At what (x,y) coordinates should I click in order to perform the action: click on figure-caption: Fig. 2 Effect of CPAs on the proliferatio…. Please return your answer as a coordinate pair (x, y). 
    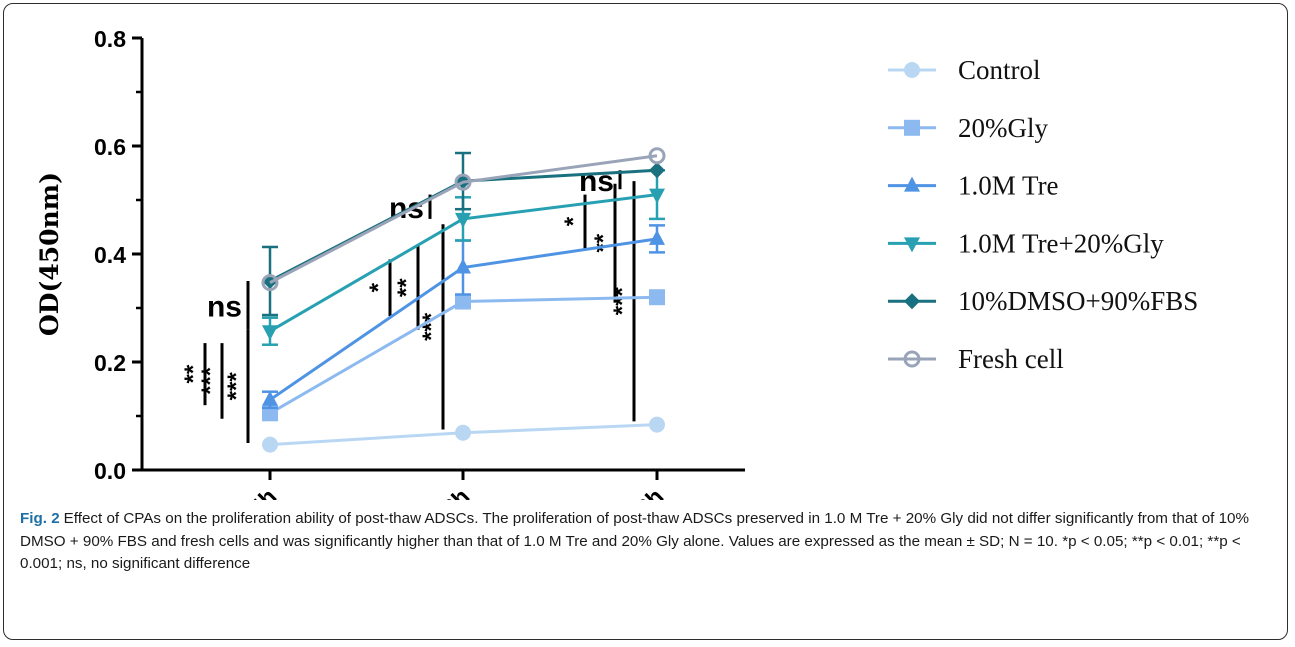
    Looking at the image, I should click on (647, 542).